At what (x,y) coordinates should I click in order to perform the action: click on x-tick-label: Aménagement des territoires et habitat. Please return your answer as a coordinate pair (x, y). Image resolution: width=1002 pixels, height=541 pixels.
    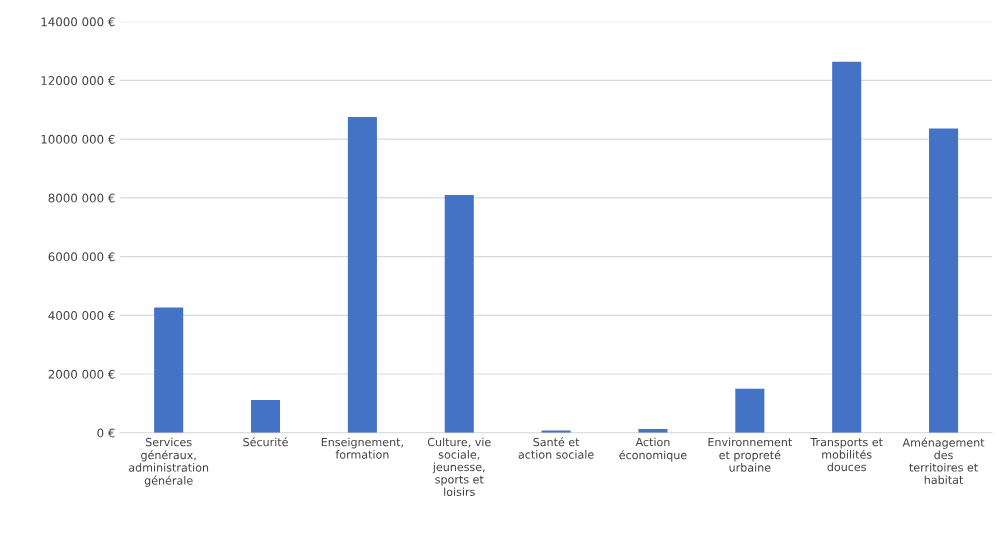
    Looking at the image, I should click on (943, 461).